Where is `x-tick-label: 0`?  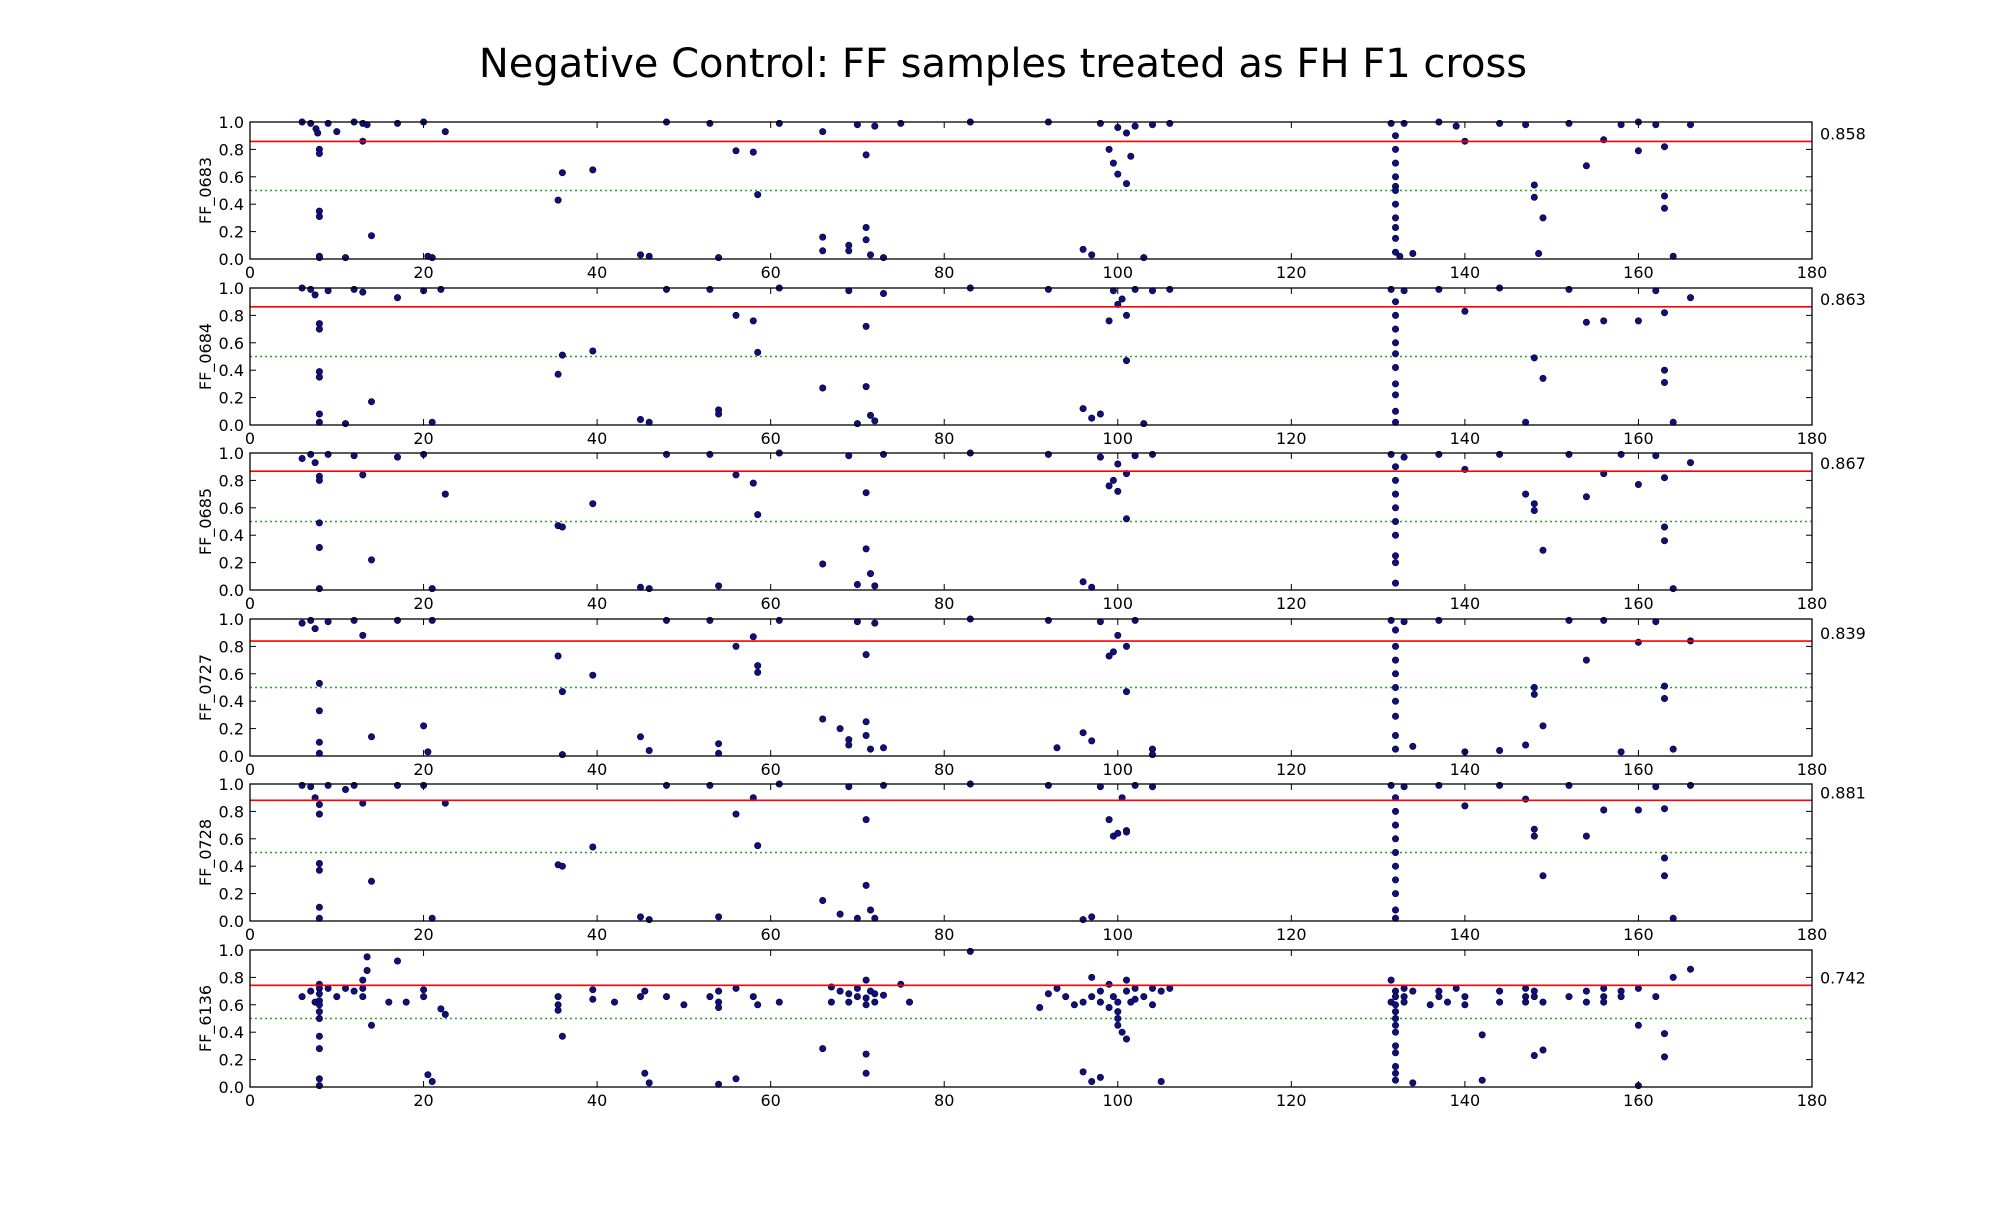 x-tick-label: 0 is located at coordinates (250, 934).